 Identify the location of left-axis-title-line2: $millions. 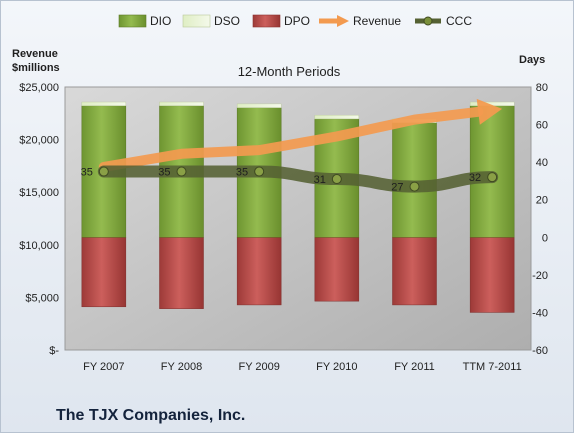
(36, 68).